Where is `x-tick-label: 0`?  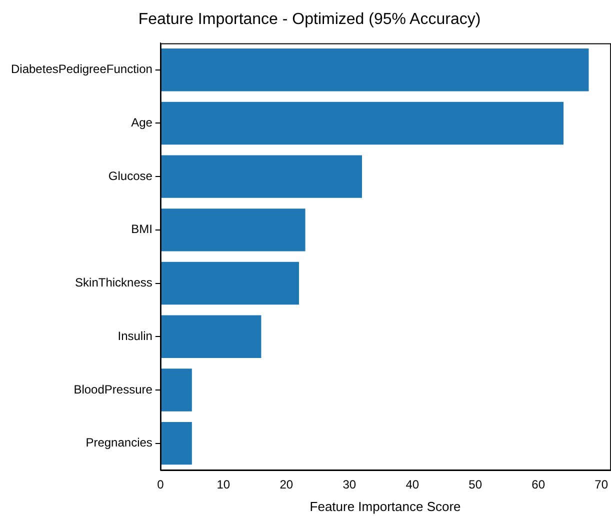
x-tick-label: 0 is located at coordinates (160, 485).